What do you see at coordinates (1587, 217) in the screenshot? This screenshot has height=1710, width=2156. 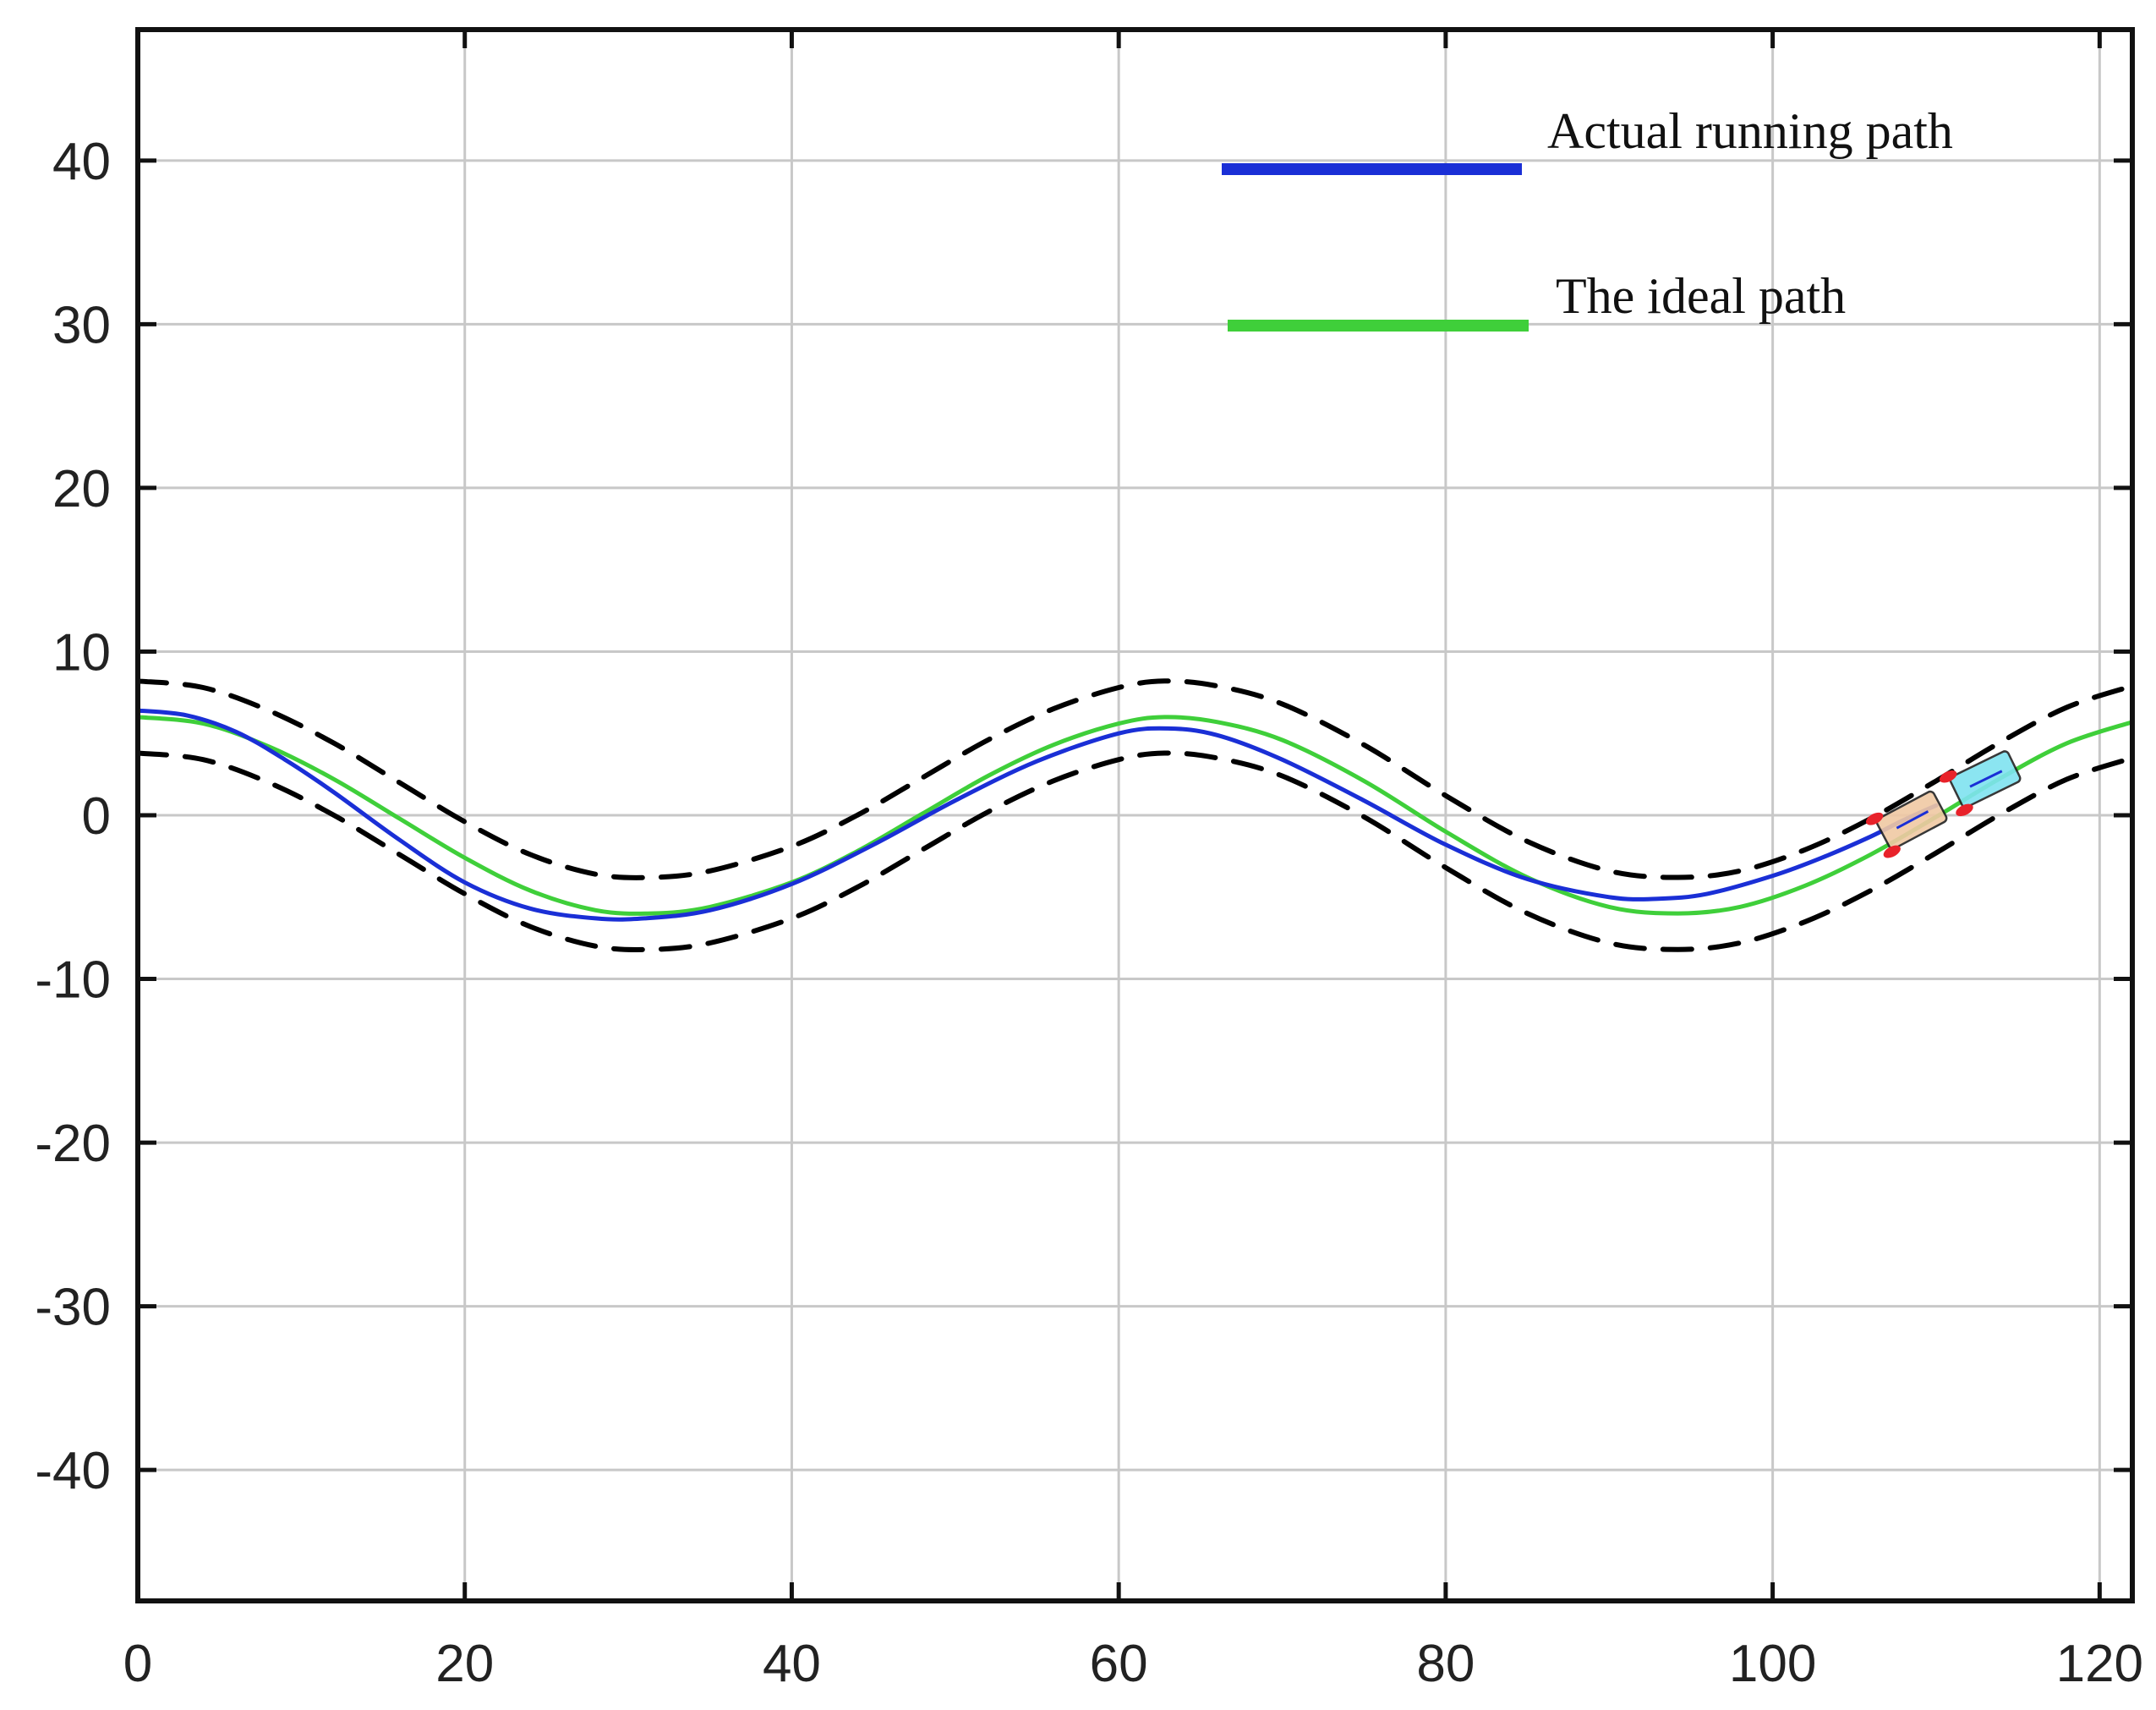 I see `legend: Actual running path The ideal path` at bounding box center [1587, 217].